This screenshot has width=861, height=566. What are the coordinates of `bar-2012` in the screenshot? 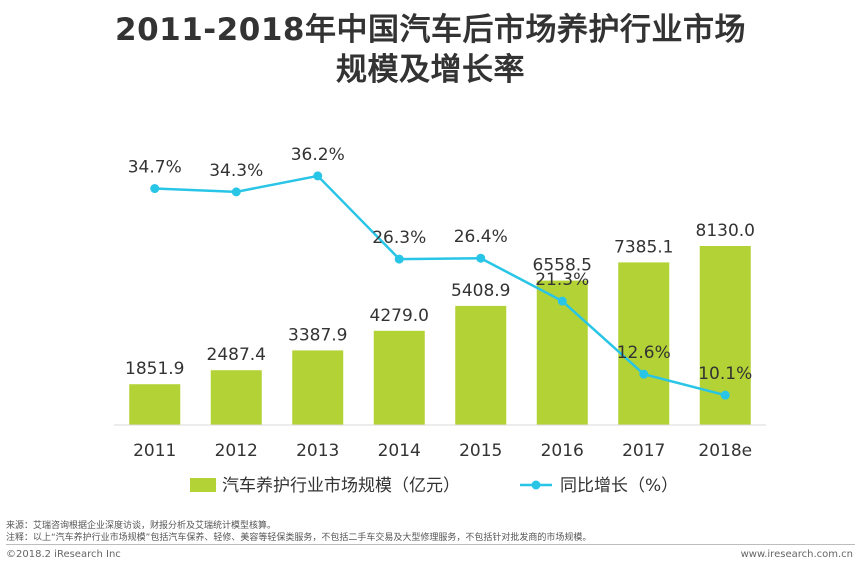 It's located at (236, 397).